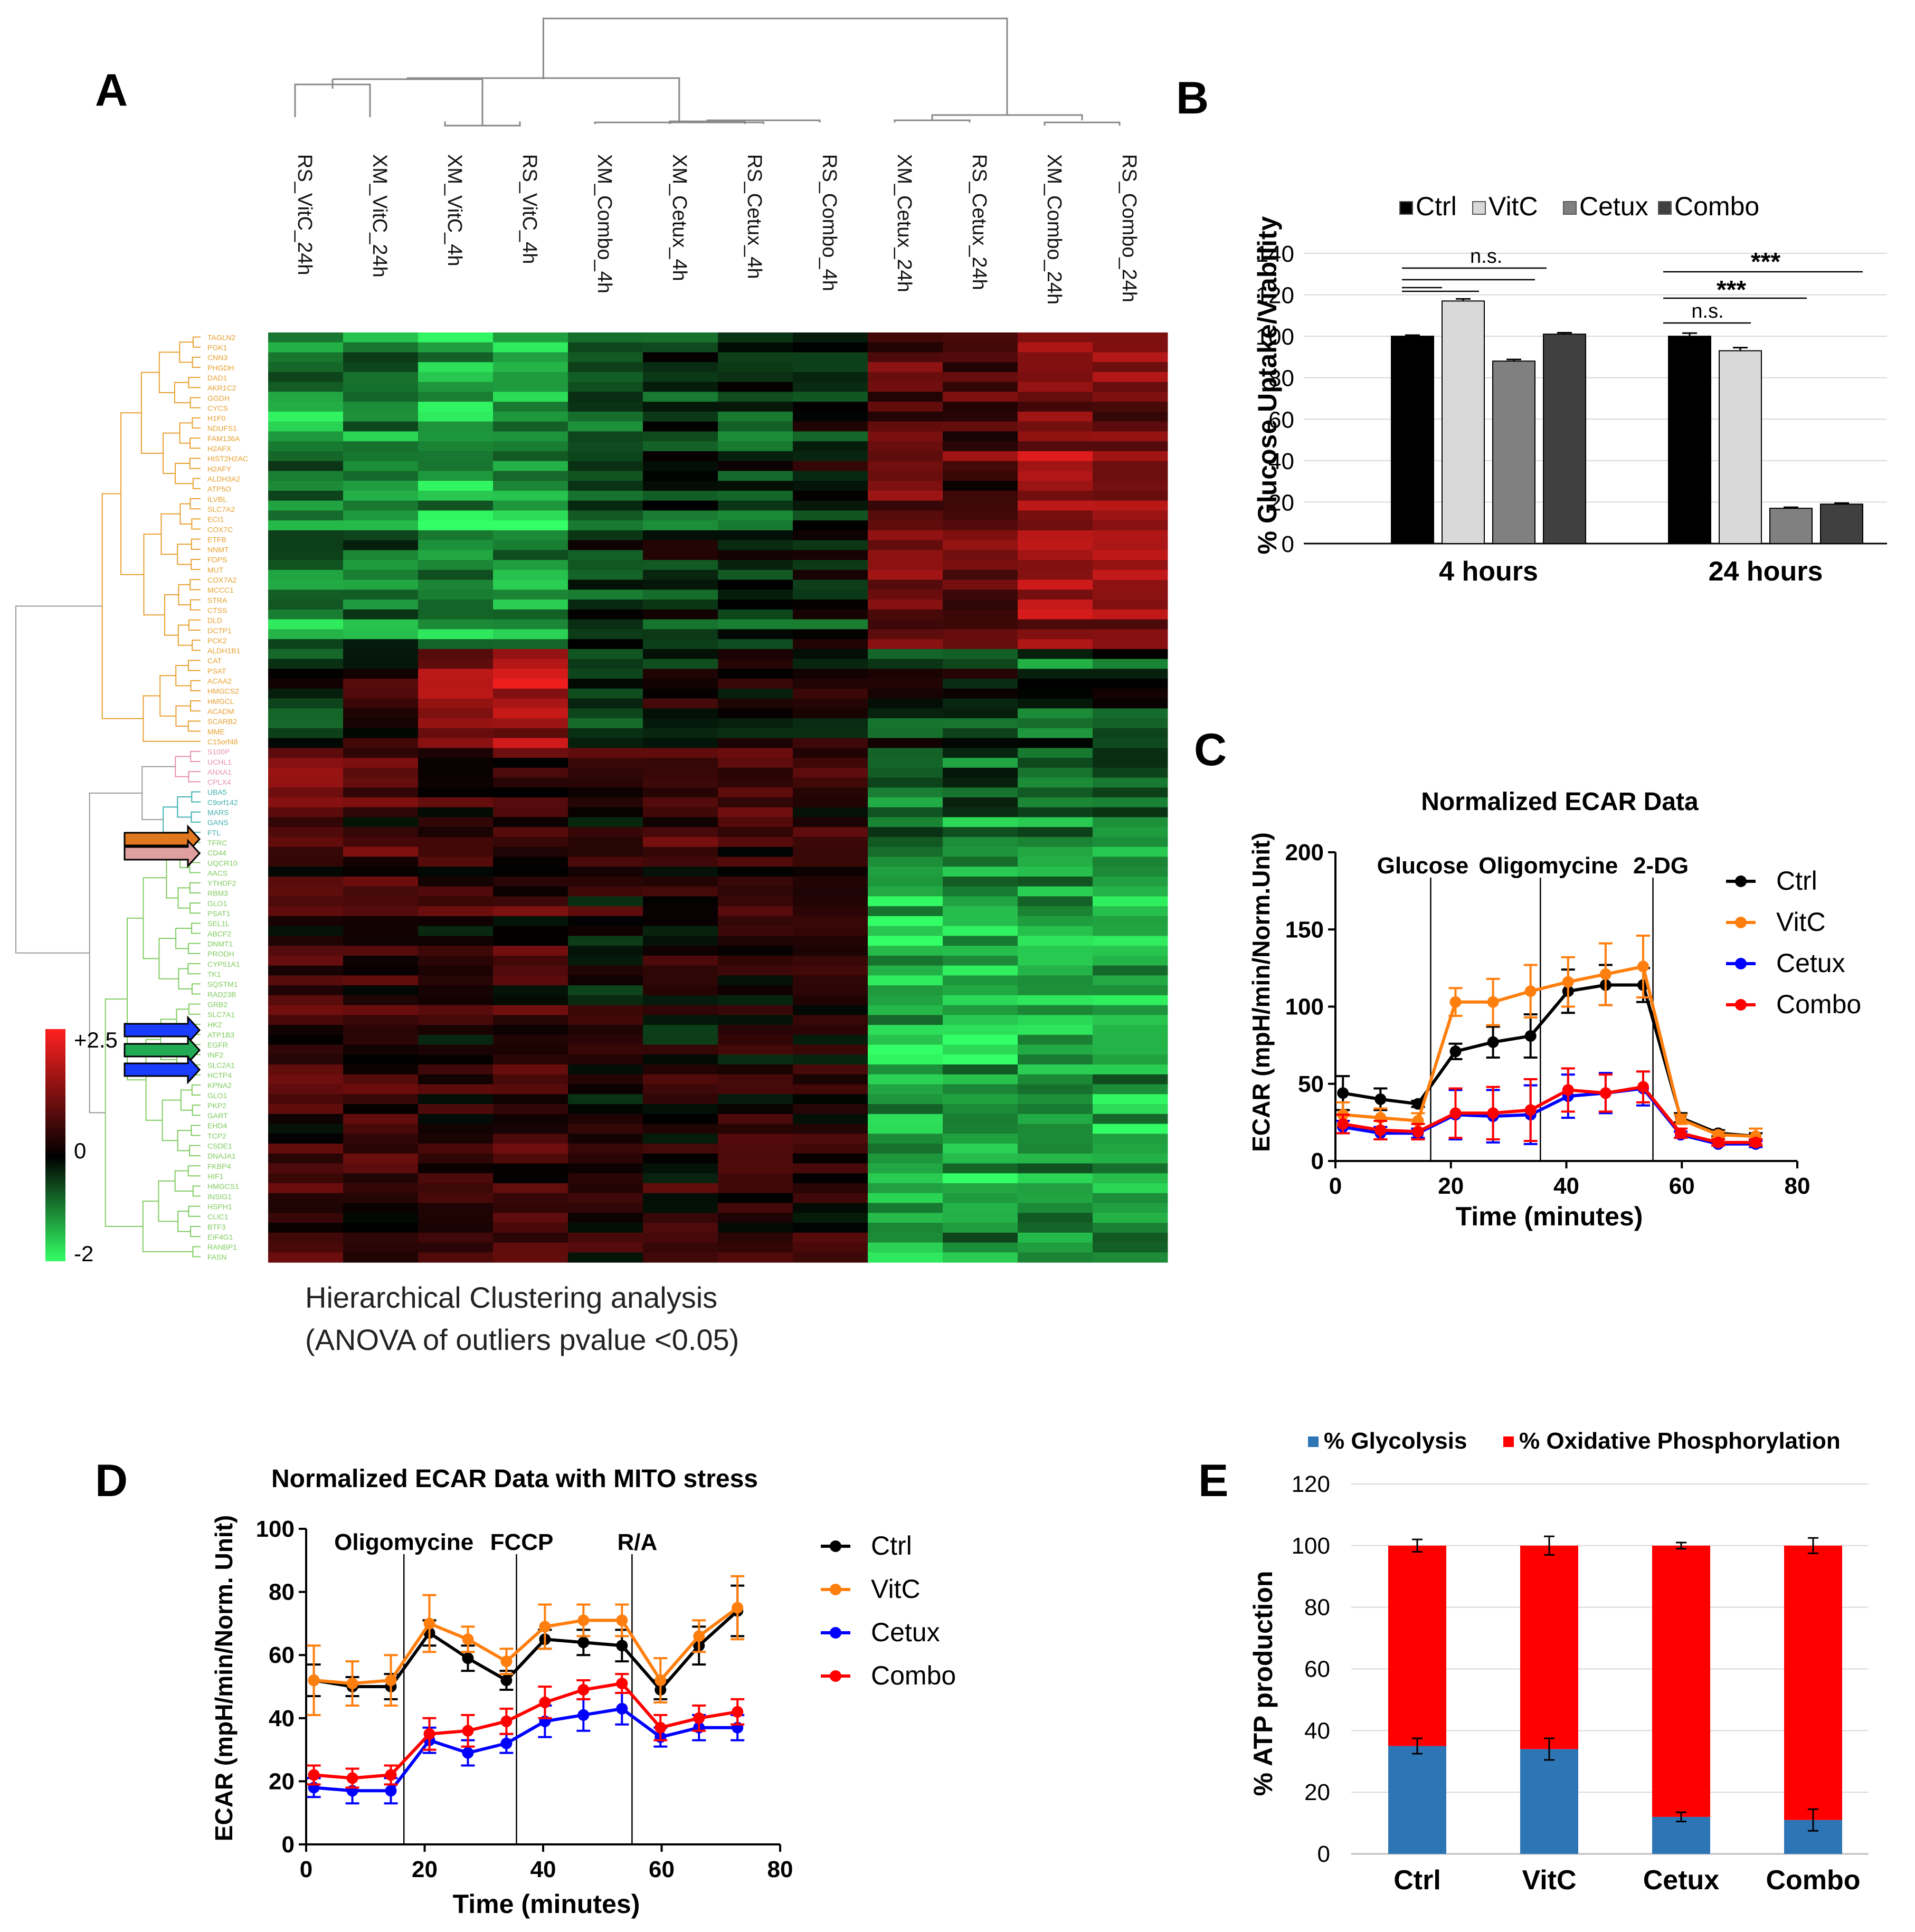  What do you see at coordinates (217, 1125) in the screenshot?
I see `gene-label: EHD4` at bounding box center [217, 1125].